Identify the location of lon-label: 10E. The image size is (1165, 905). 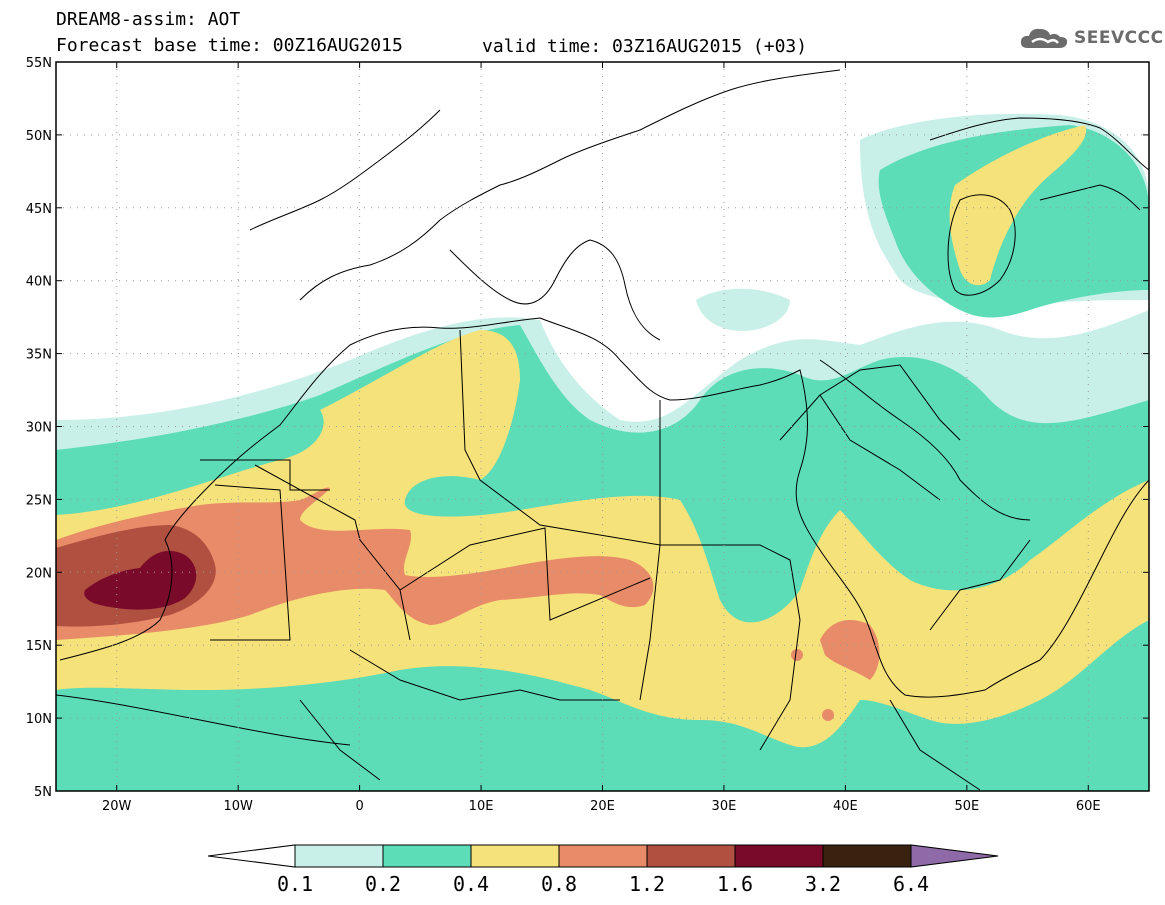
(481, 806).